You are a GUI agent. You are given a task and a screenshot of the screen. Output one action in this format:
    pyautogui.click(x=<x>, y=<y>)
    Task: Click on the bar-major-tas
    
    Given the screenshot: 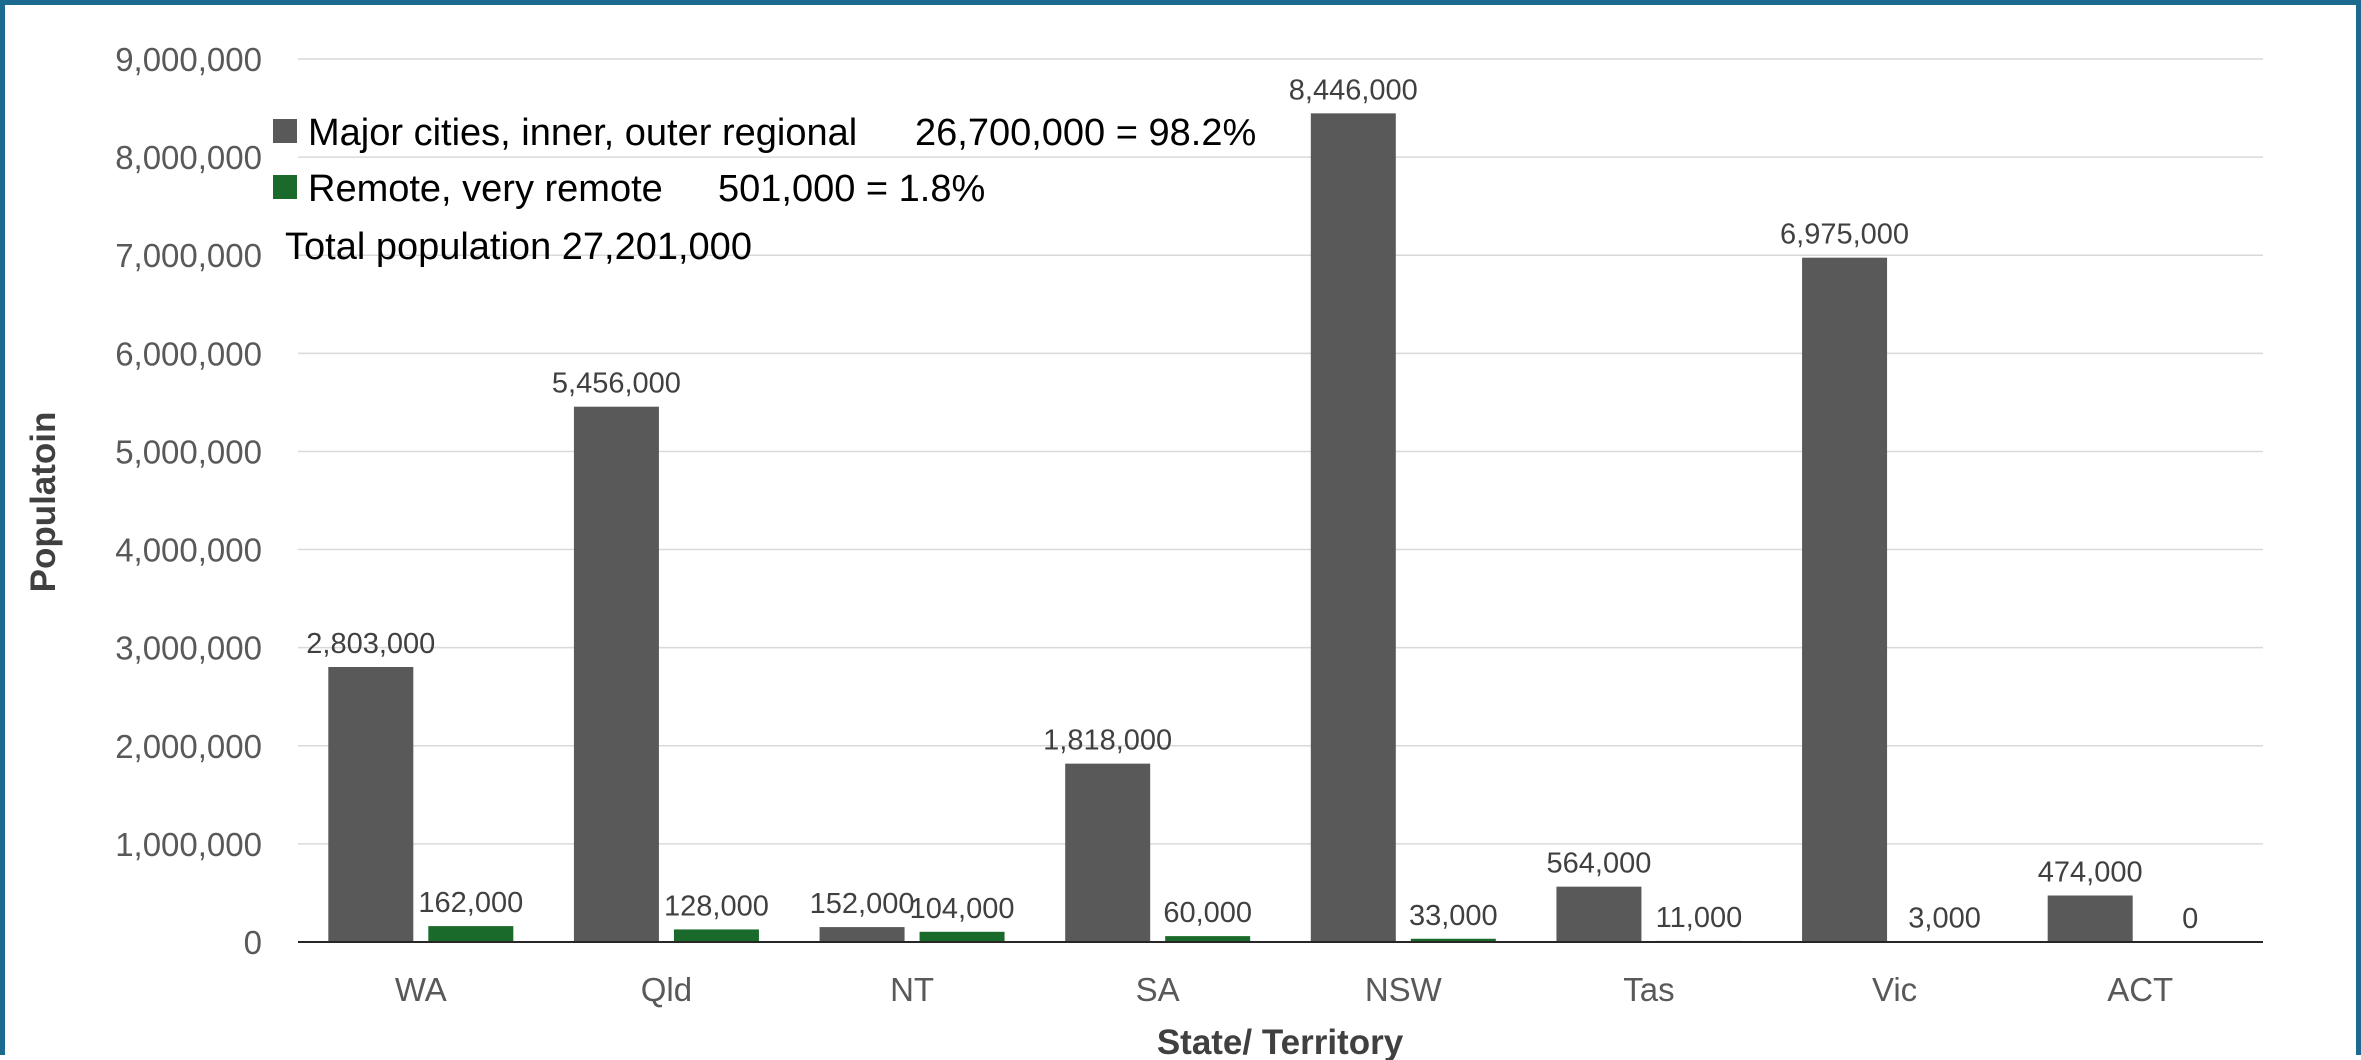 What is the action you would take?
    pyautogui.click(x=1598, y=914)
    